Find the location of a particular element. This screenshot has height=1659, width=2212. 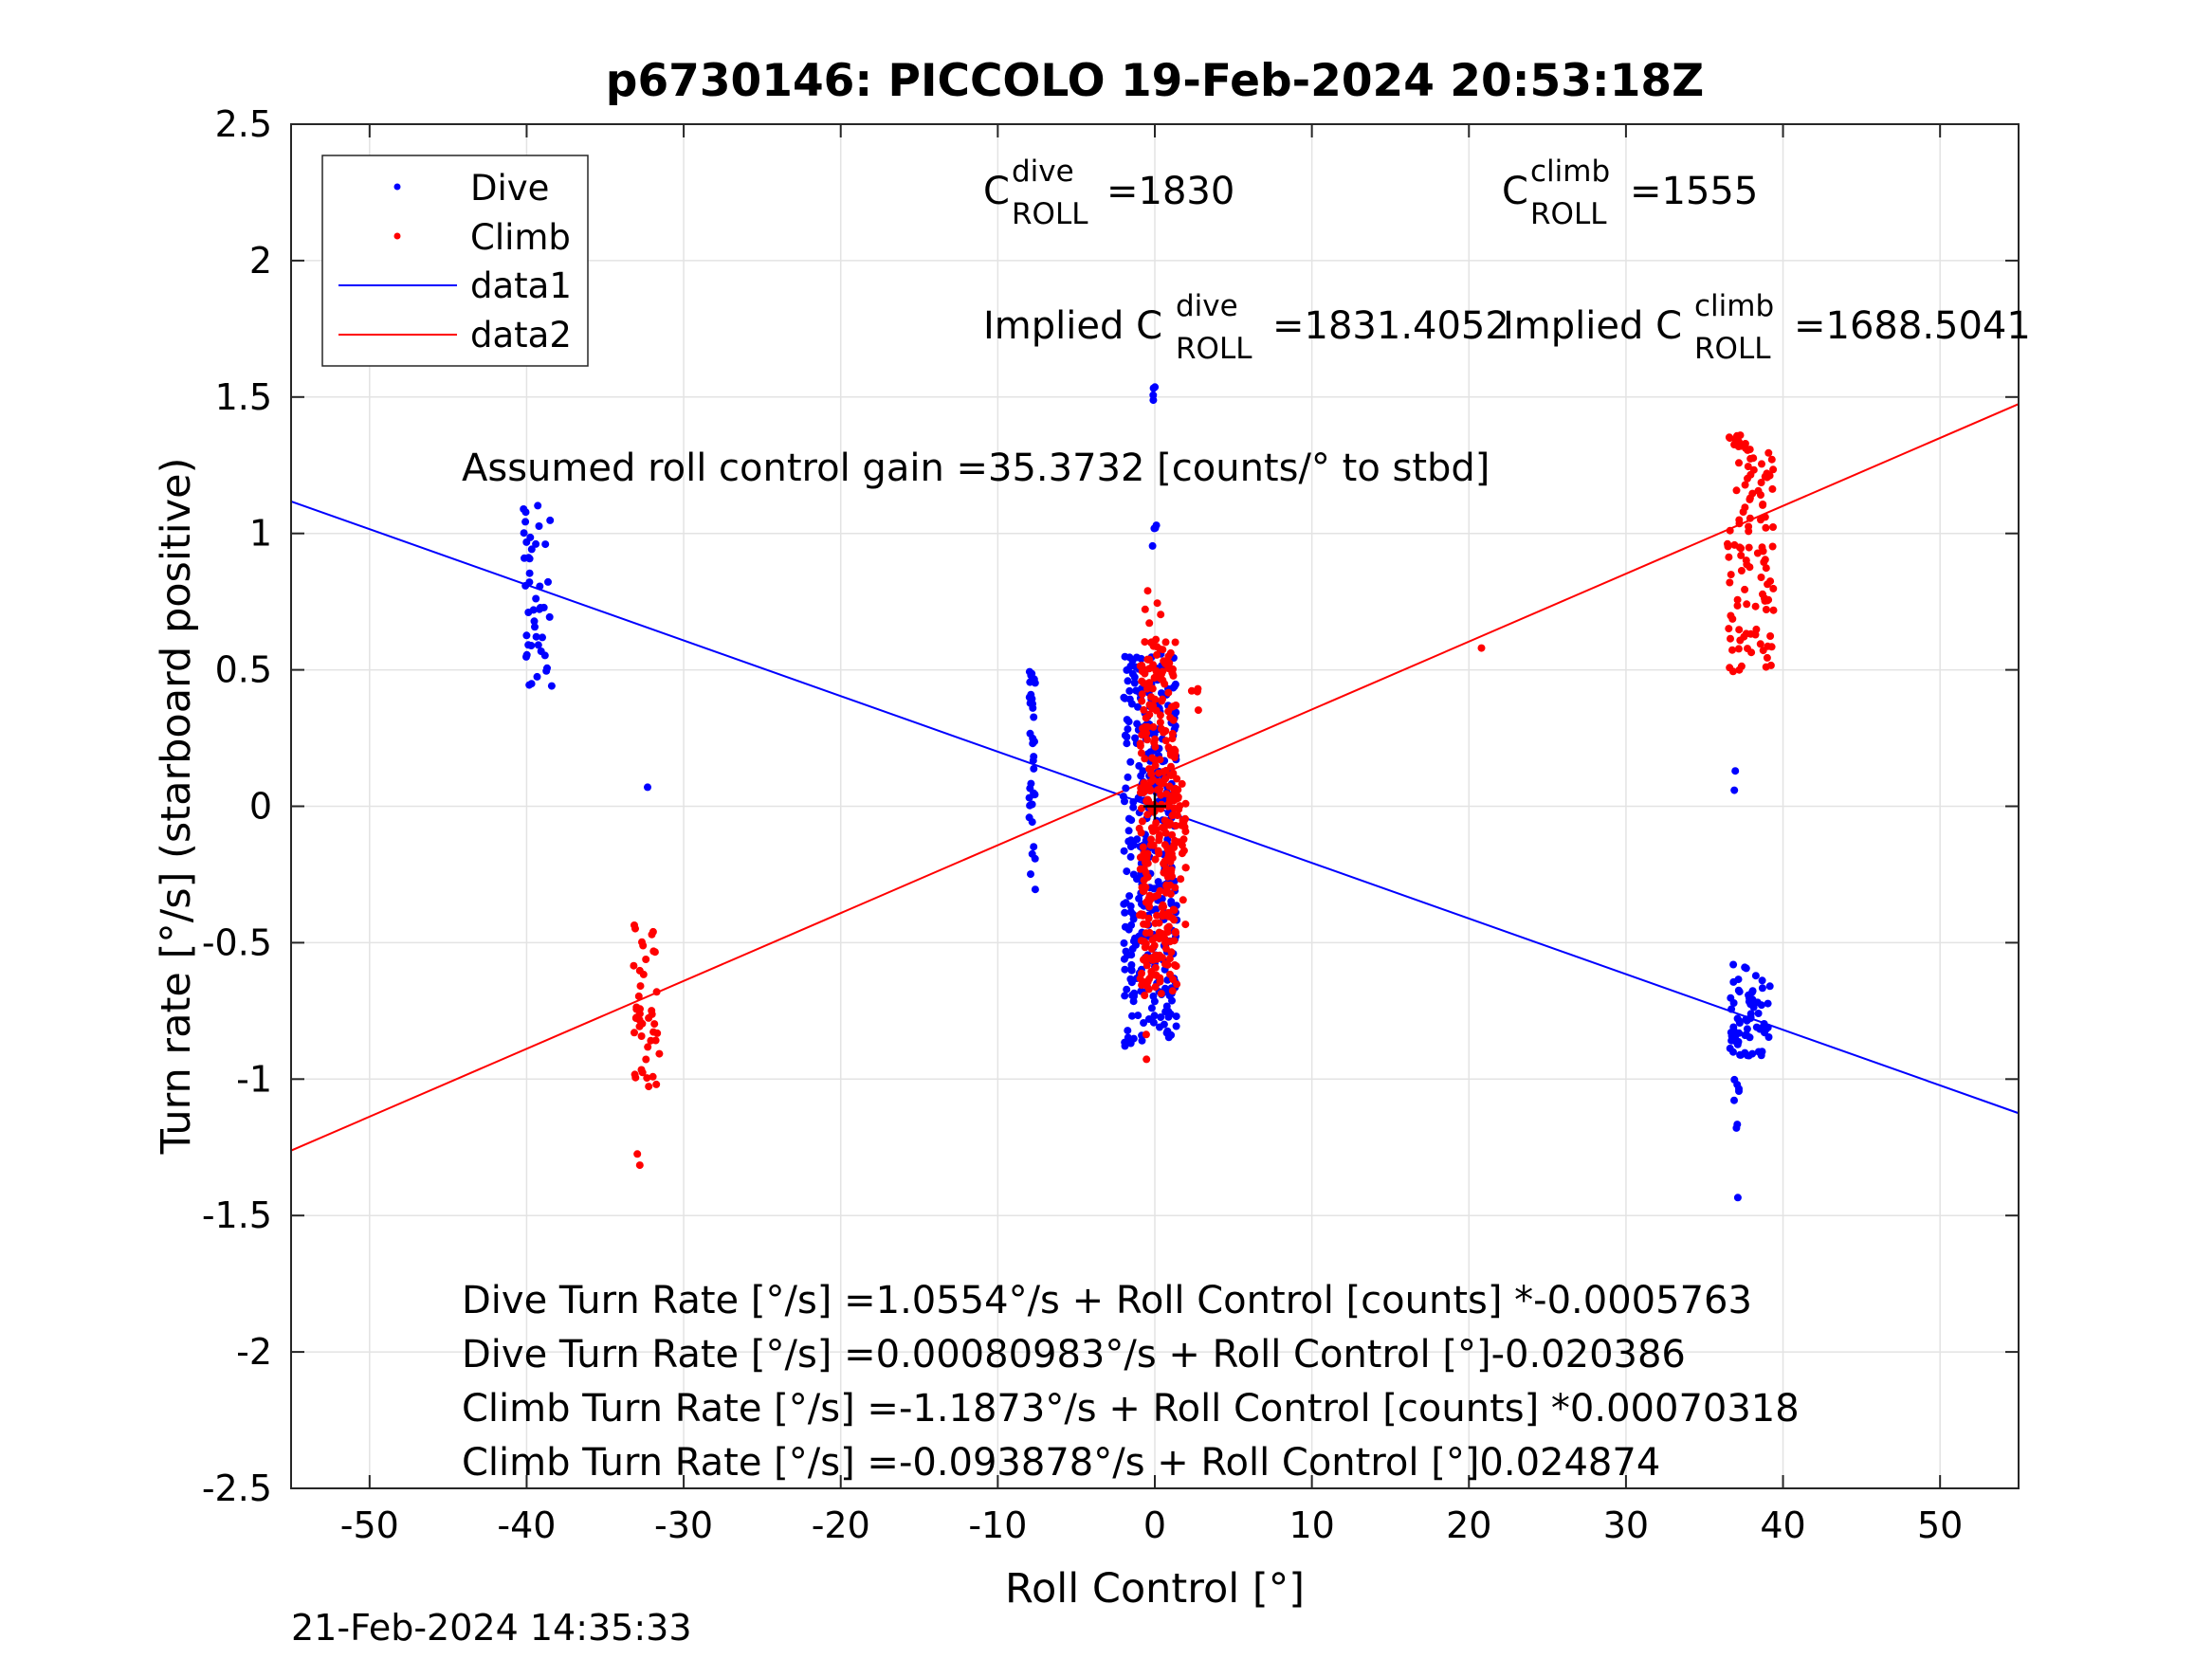

x-tick-label: -40 is located at coordinates (526, 1525).